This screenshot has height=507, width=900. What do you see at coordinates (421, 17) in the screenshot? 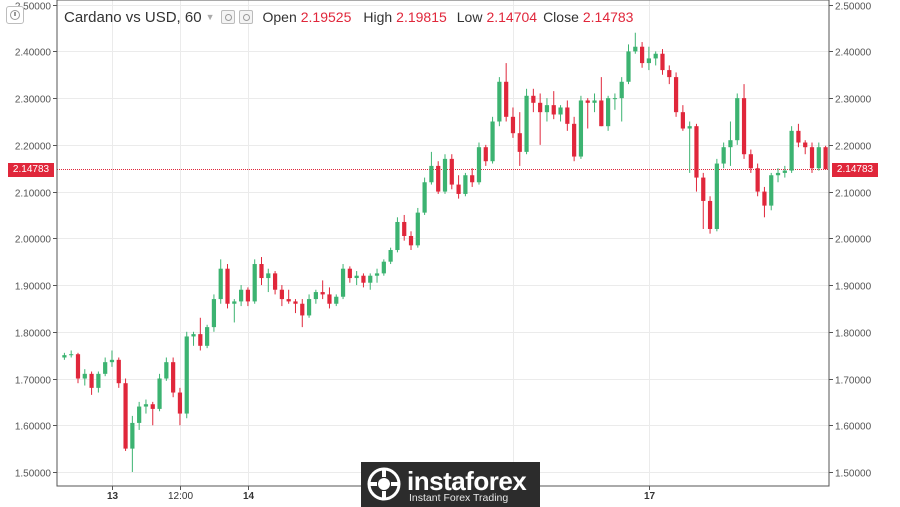
I see `high-value: 2.19815` at bounding box center [421, 17].